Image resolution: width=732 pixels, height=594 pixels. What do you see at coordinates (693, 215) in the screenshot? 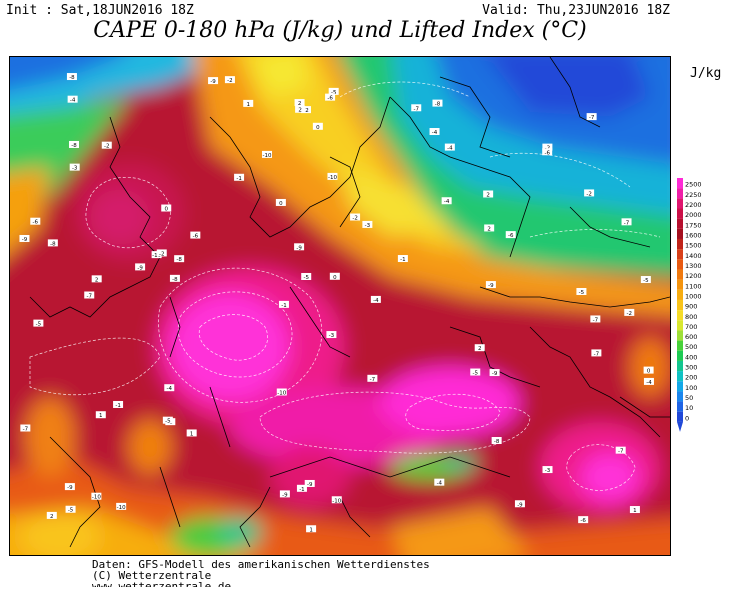
I see `scale-label: 2000` at bounding box center [693, 215].